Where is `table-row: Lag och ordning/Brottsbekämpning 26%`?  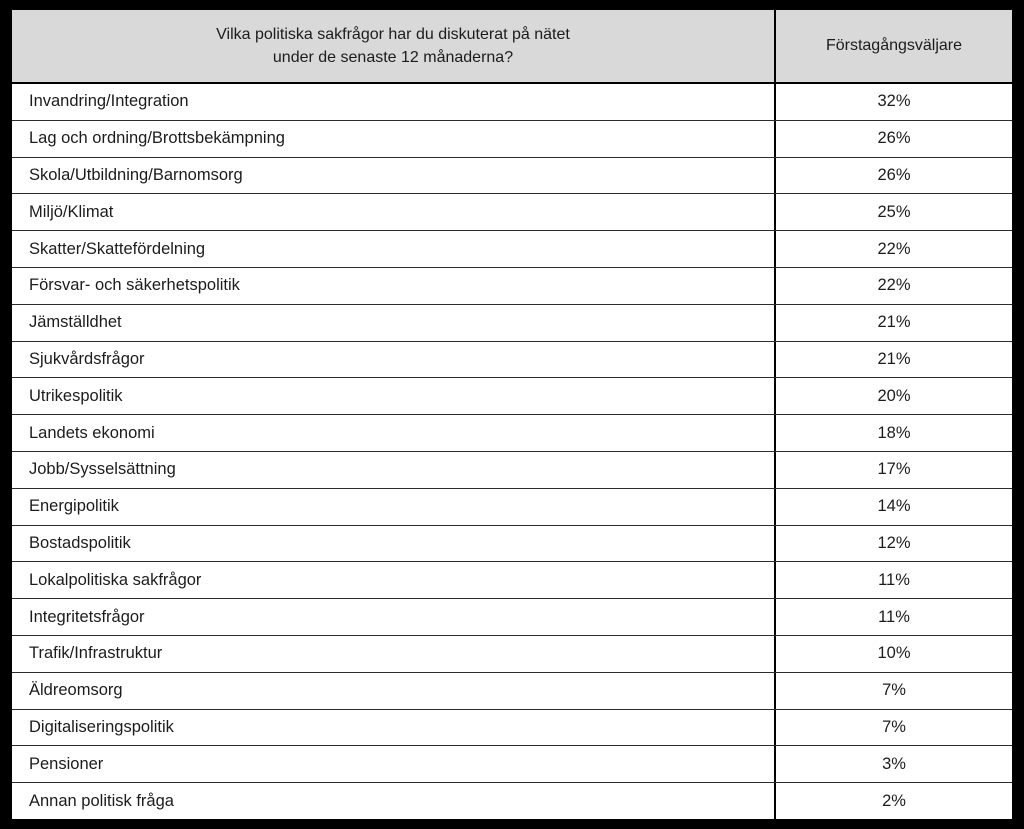 table-row: Lag och ordning/Brottsbekämpning 26% is located at coordinates (512, 138).